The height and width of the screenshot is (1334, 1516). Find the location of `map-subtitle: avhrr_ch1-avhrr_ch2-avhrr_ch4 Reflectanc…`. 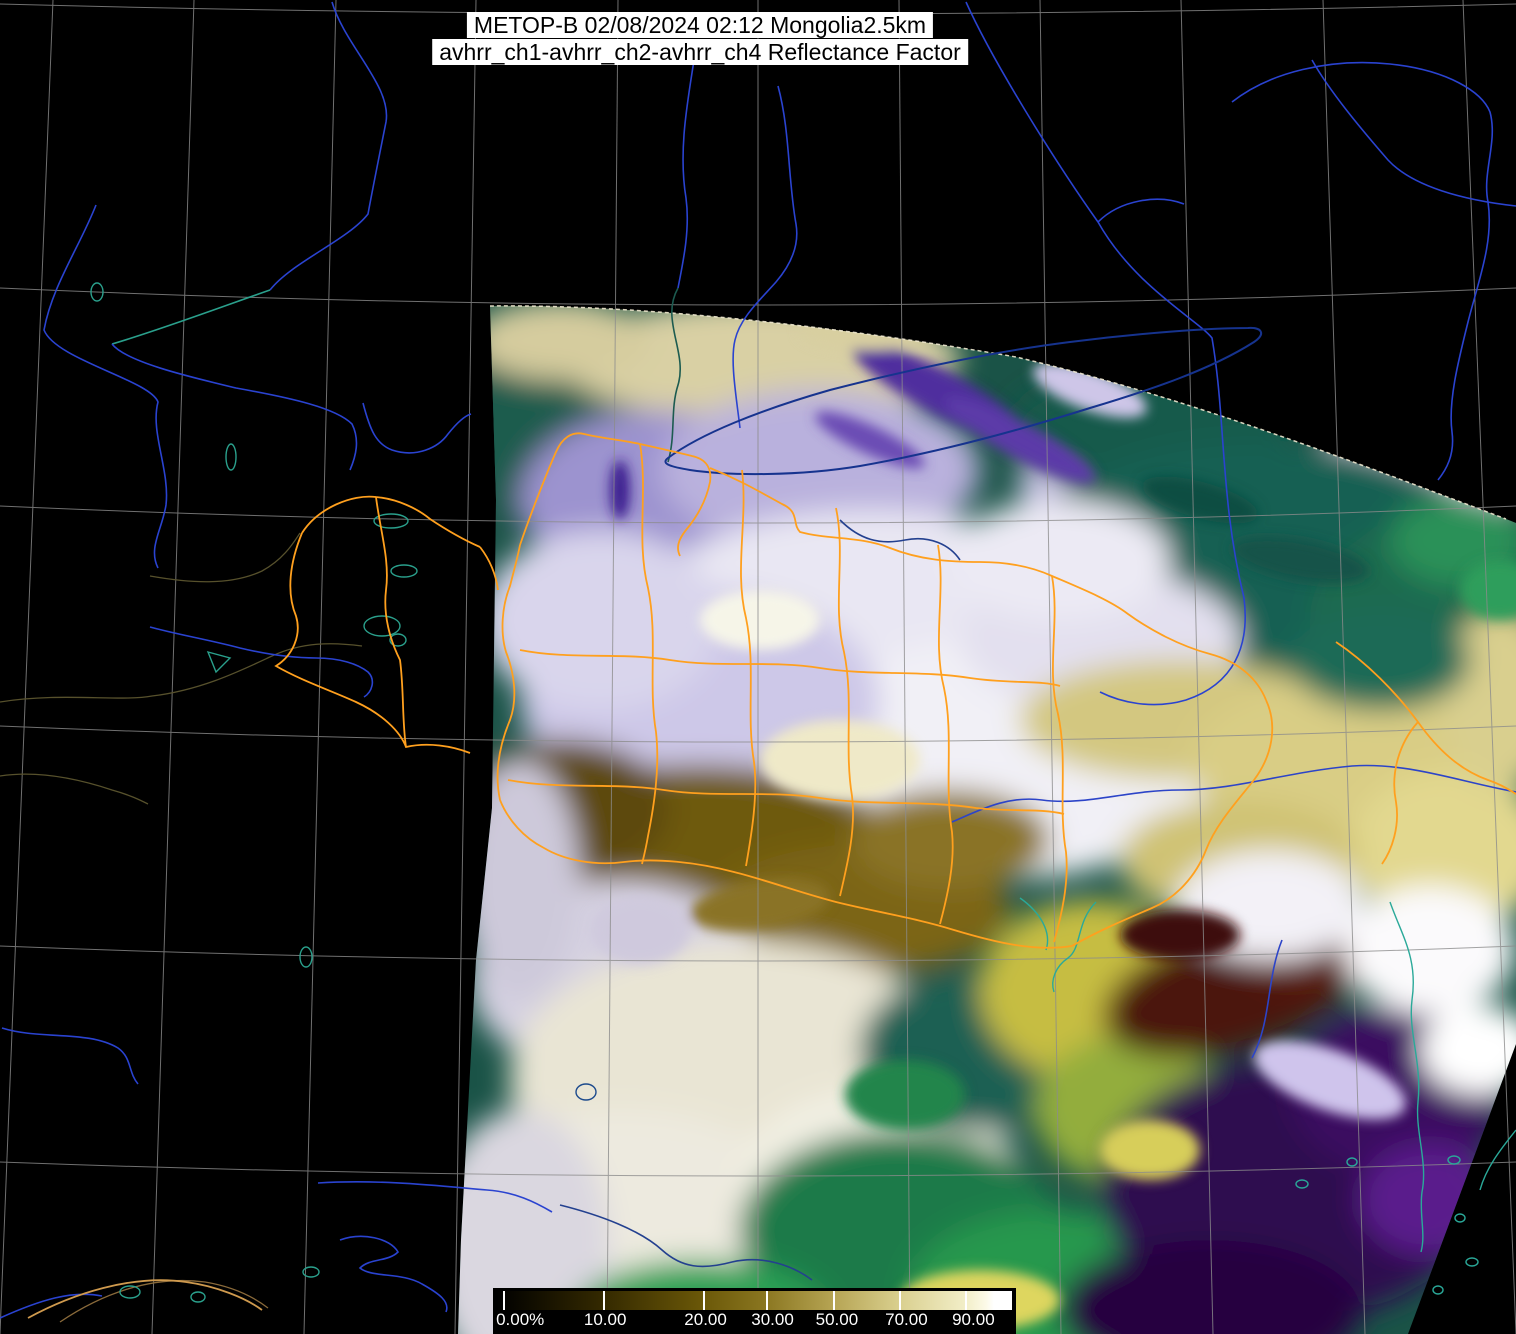

map-subtitle: avhrr_ch1-avhrr_ch2-avhrr_ch4 Reflectanc… is located at coordinates (700, 52).